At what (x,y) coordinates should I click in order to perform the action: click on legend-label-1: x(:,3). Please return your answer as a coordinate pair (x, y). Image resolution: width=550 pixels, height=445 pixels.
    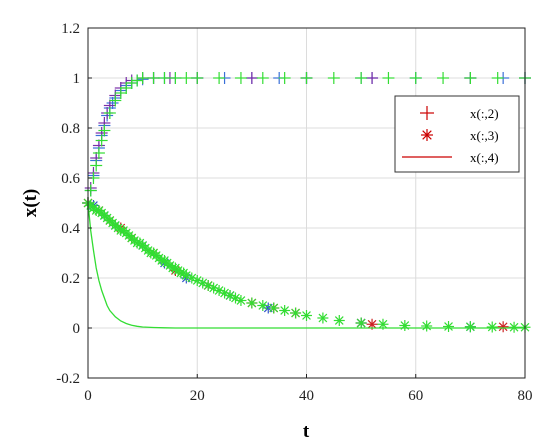
    Looking at the image, I should click on (484, 135).